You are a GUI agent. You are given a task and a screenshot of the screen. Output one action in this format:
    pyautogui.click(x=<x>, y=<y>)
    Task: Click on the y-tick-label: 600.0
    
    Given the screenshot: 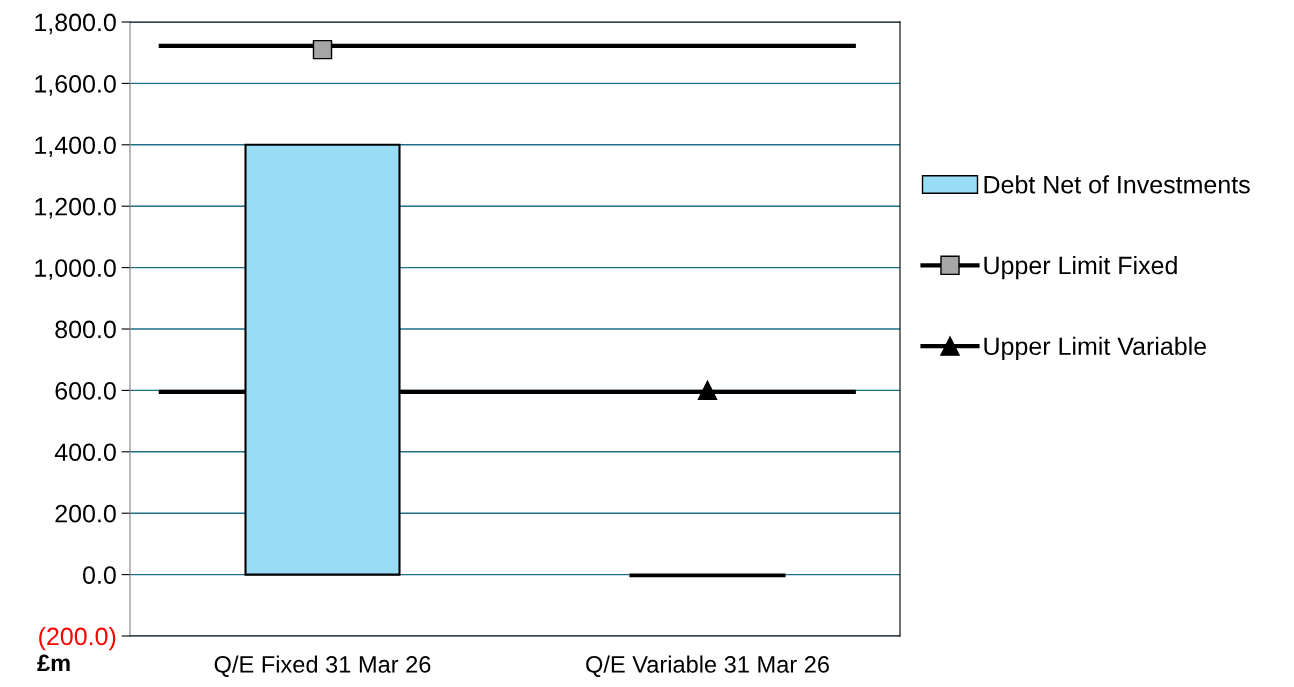 What is the action you would take?
    pyautogui.click(x=85, y=391)
    